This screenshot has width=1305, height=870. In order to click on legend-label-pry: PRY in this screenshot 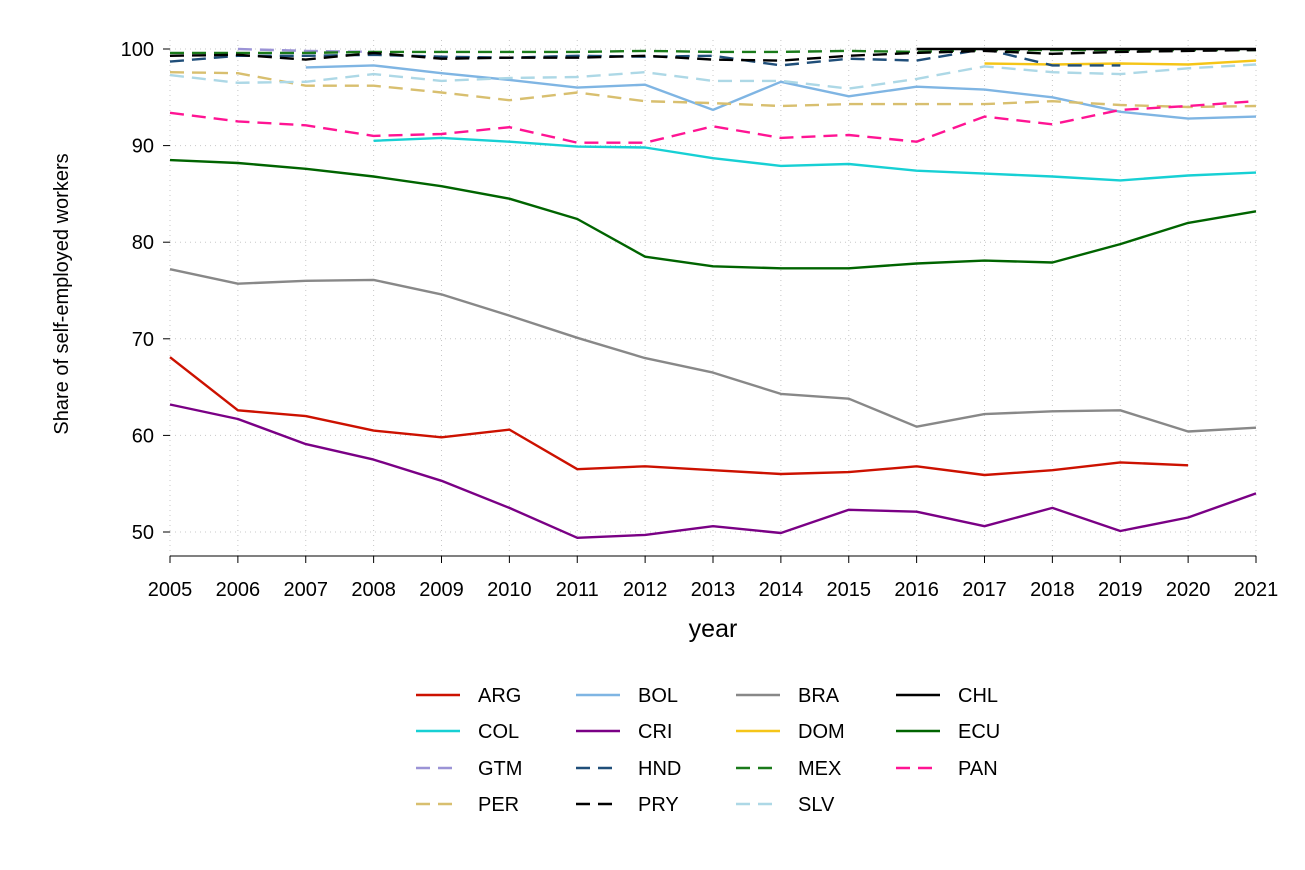, I will do `click(658, 805)`.